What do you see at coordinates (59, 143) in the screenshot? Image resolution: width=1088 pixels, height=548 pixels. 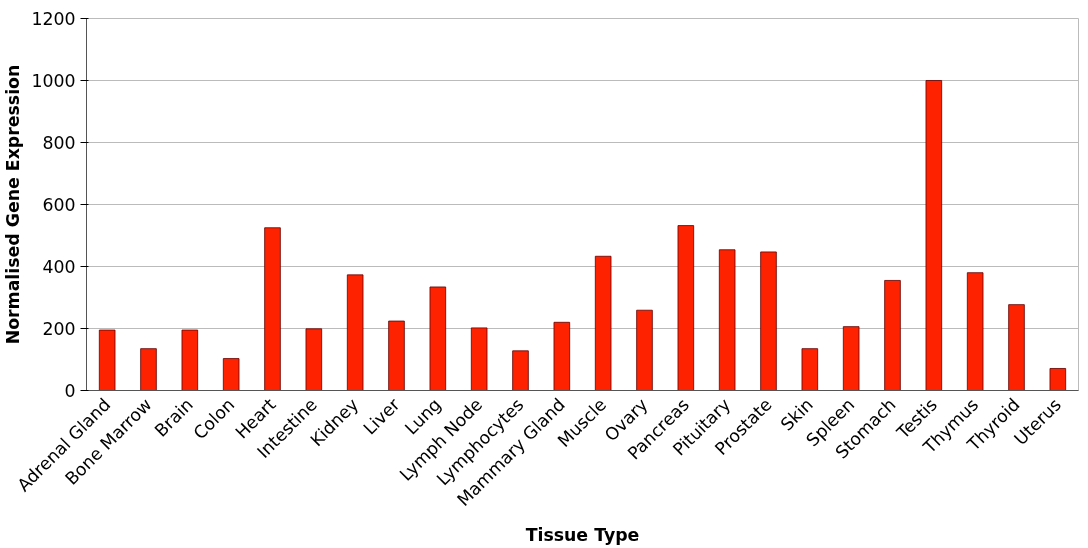 I see `y-tick-label: 800` at bounding box center [59, 143].